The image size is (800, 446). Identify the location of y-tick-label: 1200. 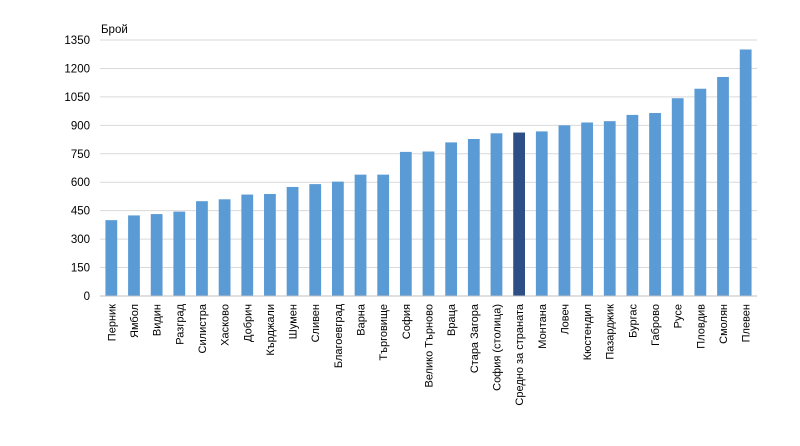
(77, 69).